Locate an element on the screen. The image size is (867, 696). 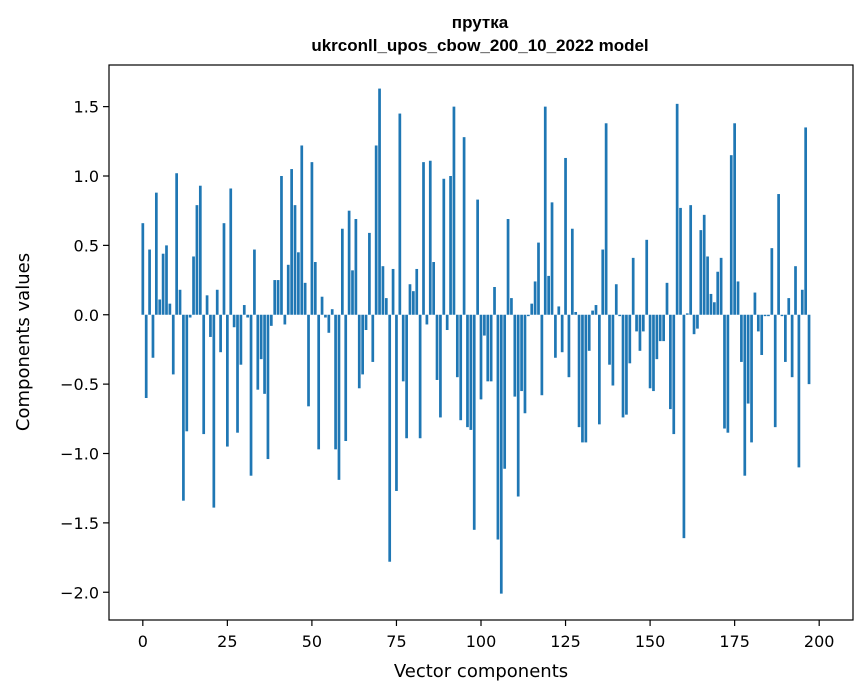
y-tick-label: 0.0 is located at coordinates (86, 315).